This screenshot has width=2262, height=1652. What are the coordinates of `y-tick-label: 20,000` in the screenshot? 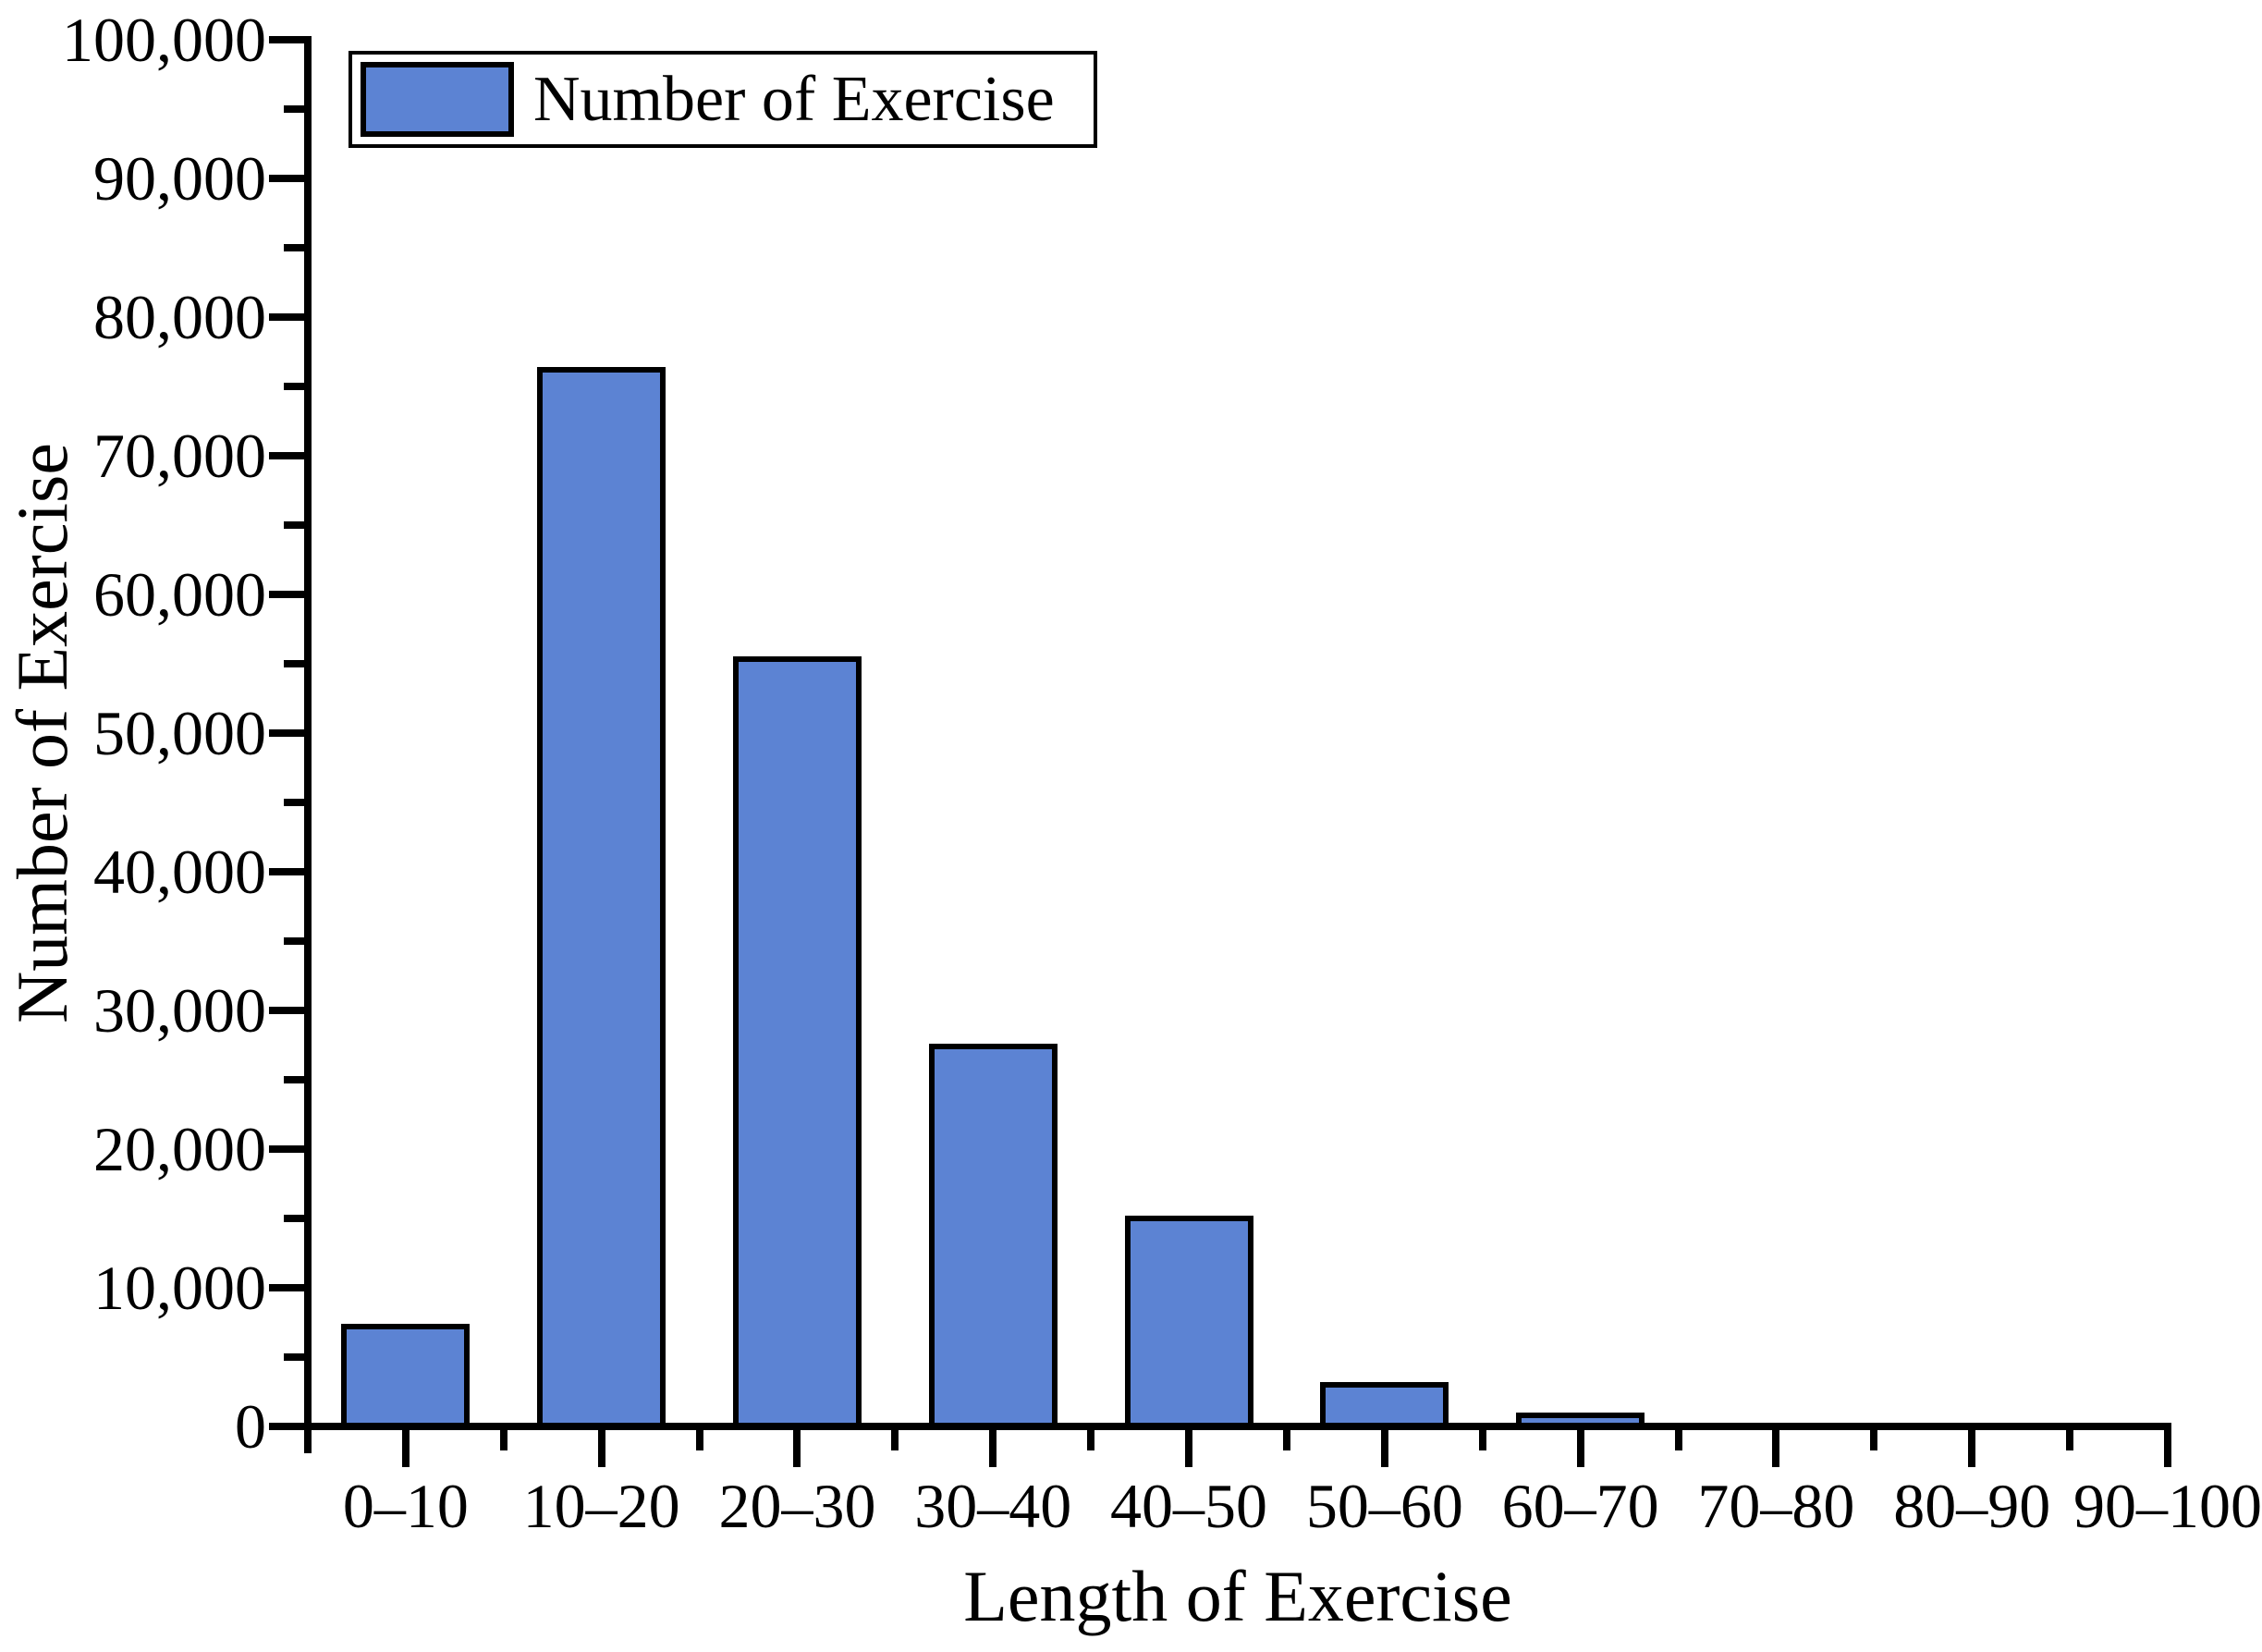 It's located at (180, 1149).